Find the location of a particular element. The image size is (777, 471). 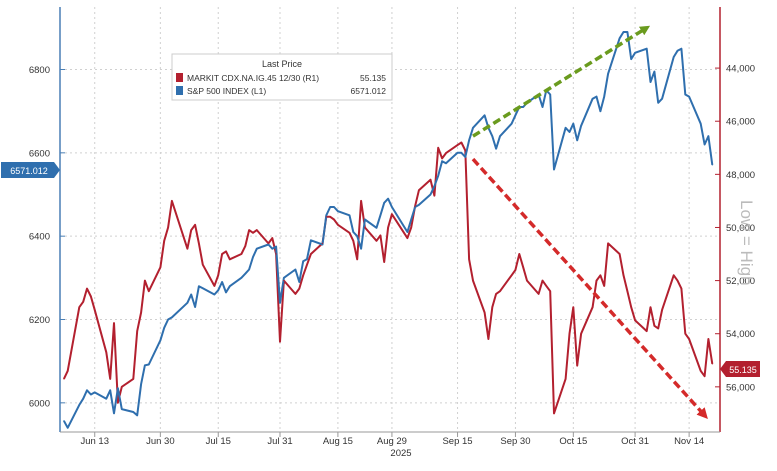

right-tick-label-52000: 52,000 is located at coordinates (740, 281).